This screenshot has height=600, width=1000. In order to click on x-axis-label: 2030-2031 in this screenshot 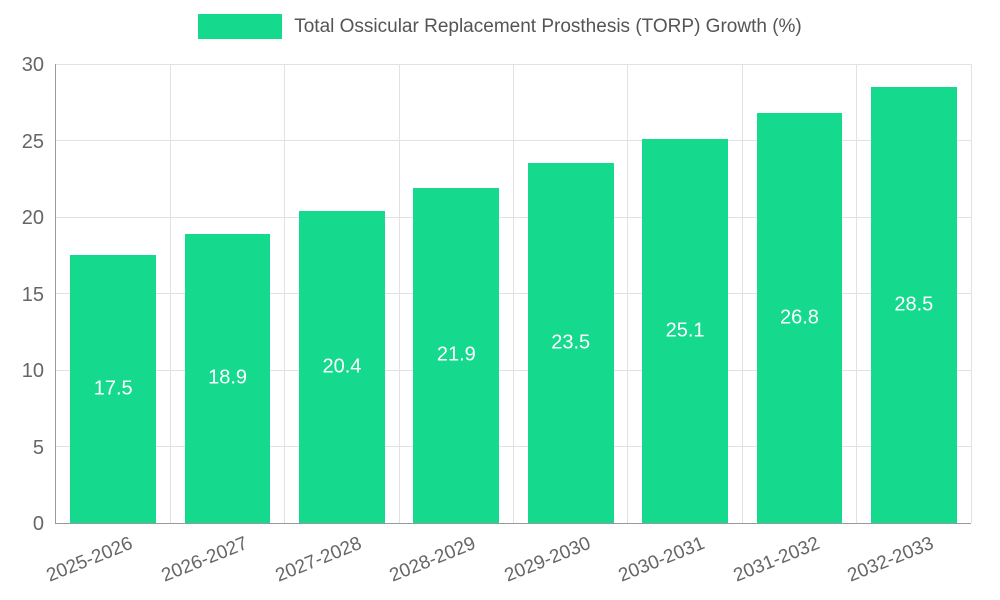, I will do `click(661, 560)`.